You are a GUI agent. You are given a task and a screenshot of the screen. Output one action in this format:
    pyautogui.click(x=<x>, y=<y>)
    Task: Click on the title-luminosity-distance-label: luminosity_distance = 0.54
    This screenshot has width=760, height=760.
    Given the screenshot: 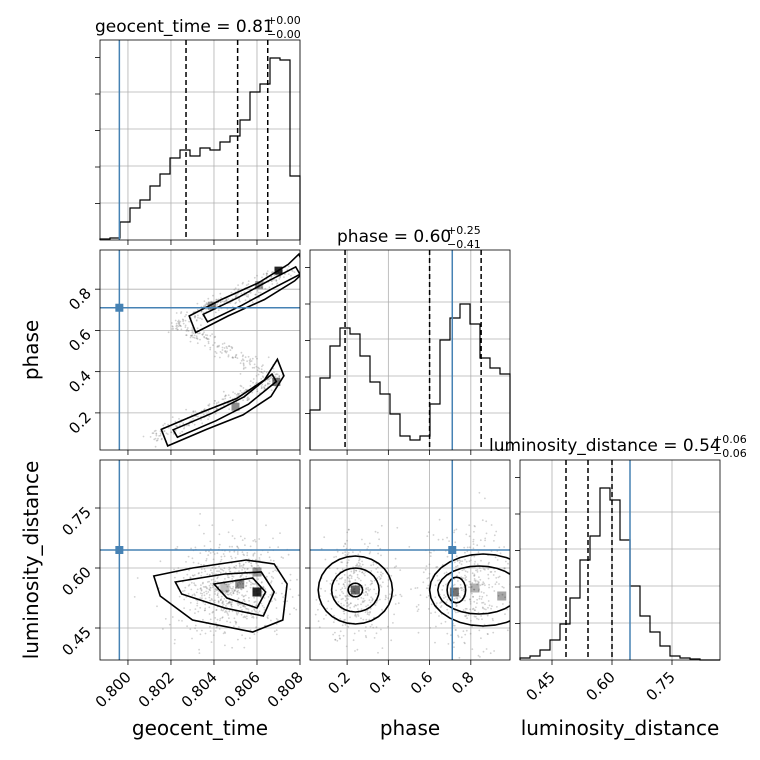 What is the action you would take?
    pyautogui.click(x=605, y=446)
    